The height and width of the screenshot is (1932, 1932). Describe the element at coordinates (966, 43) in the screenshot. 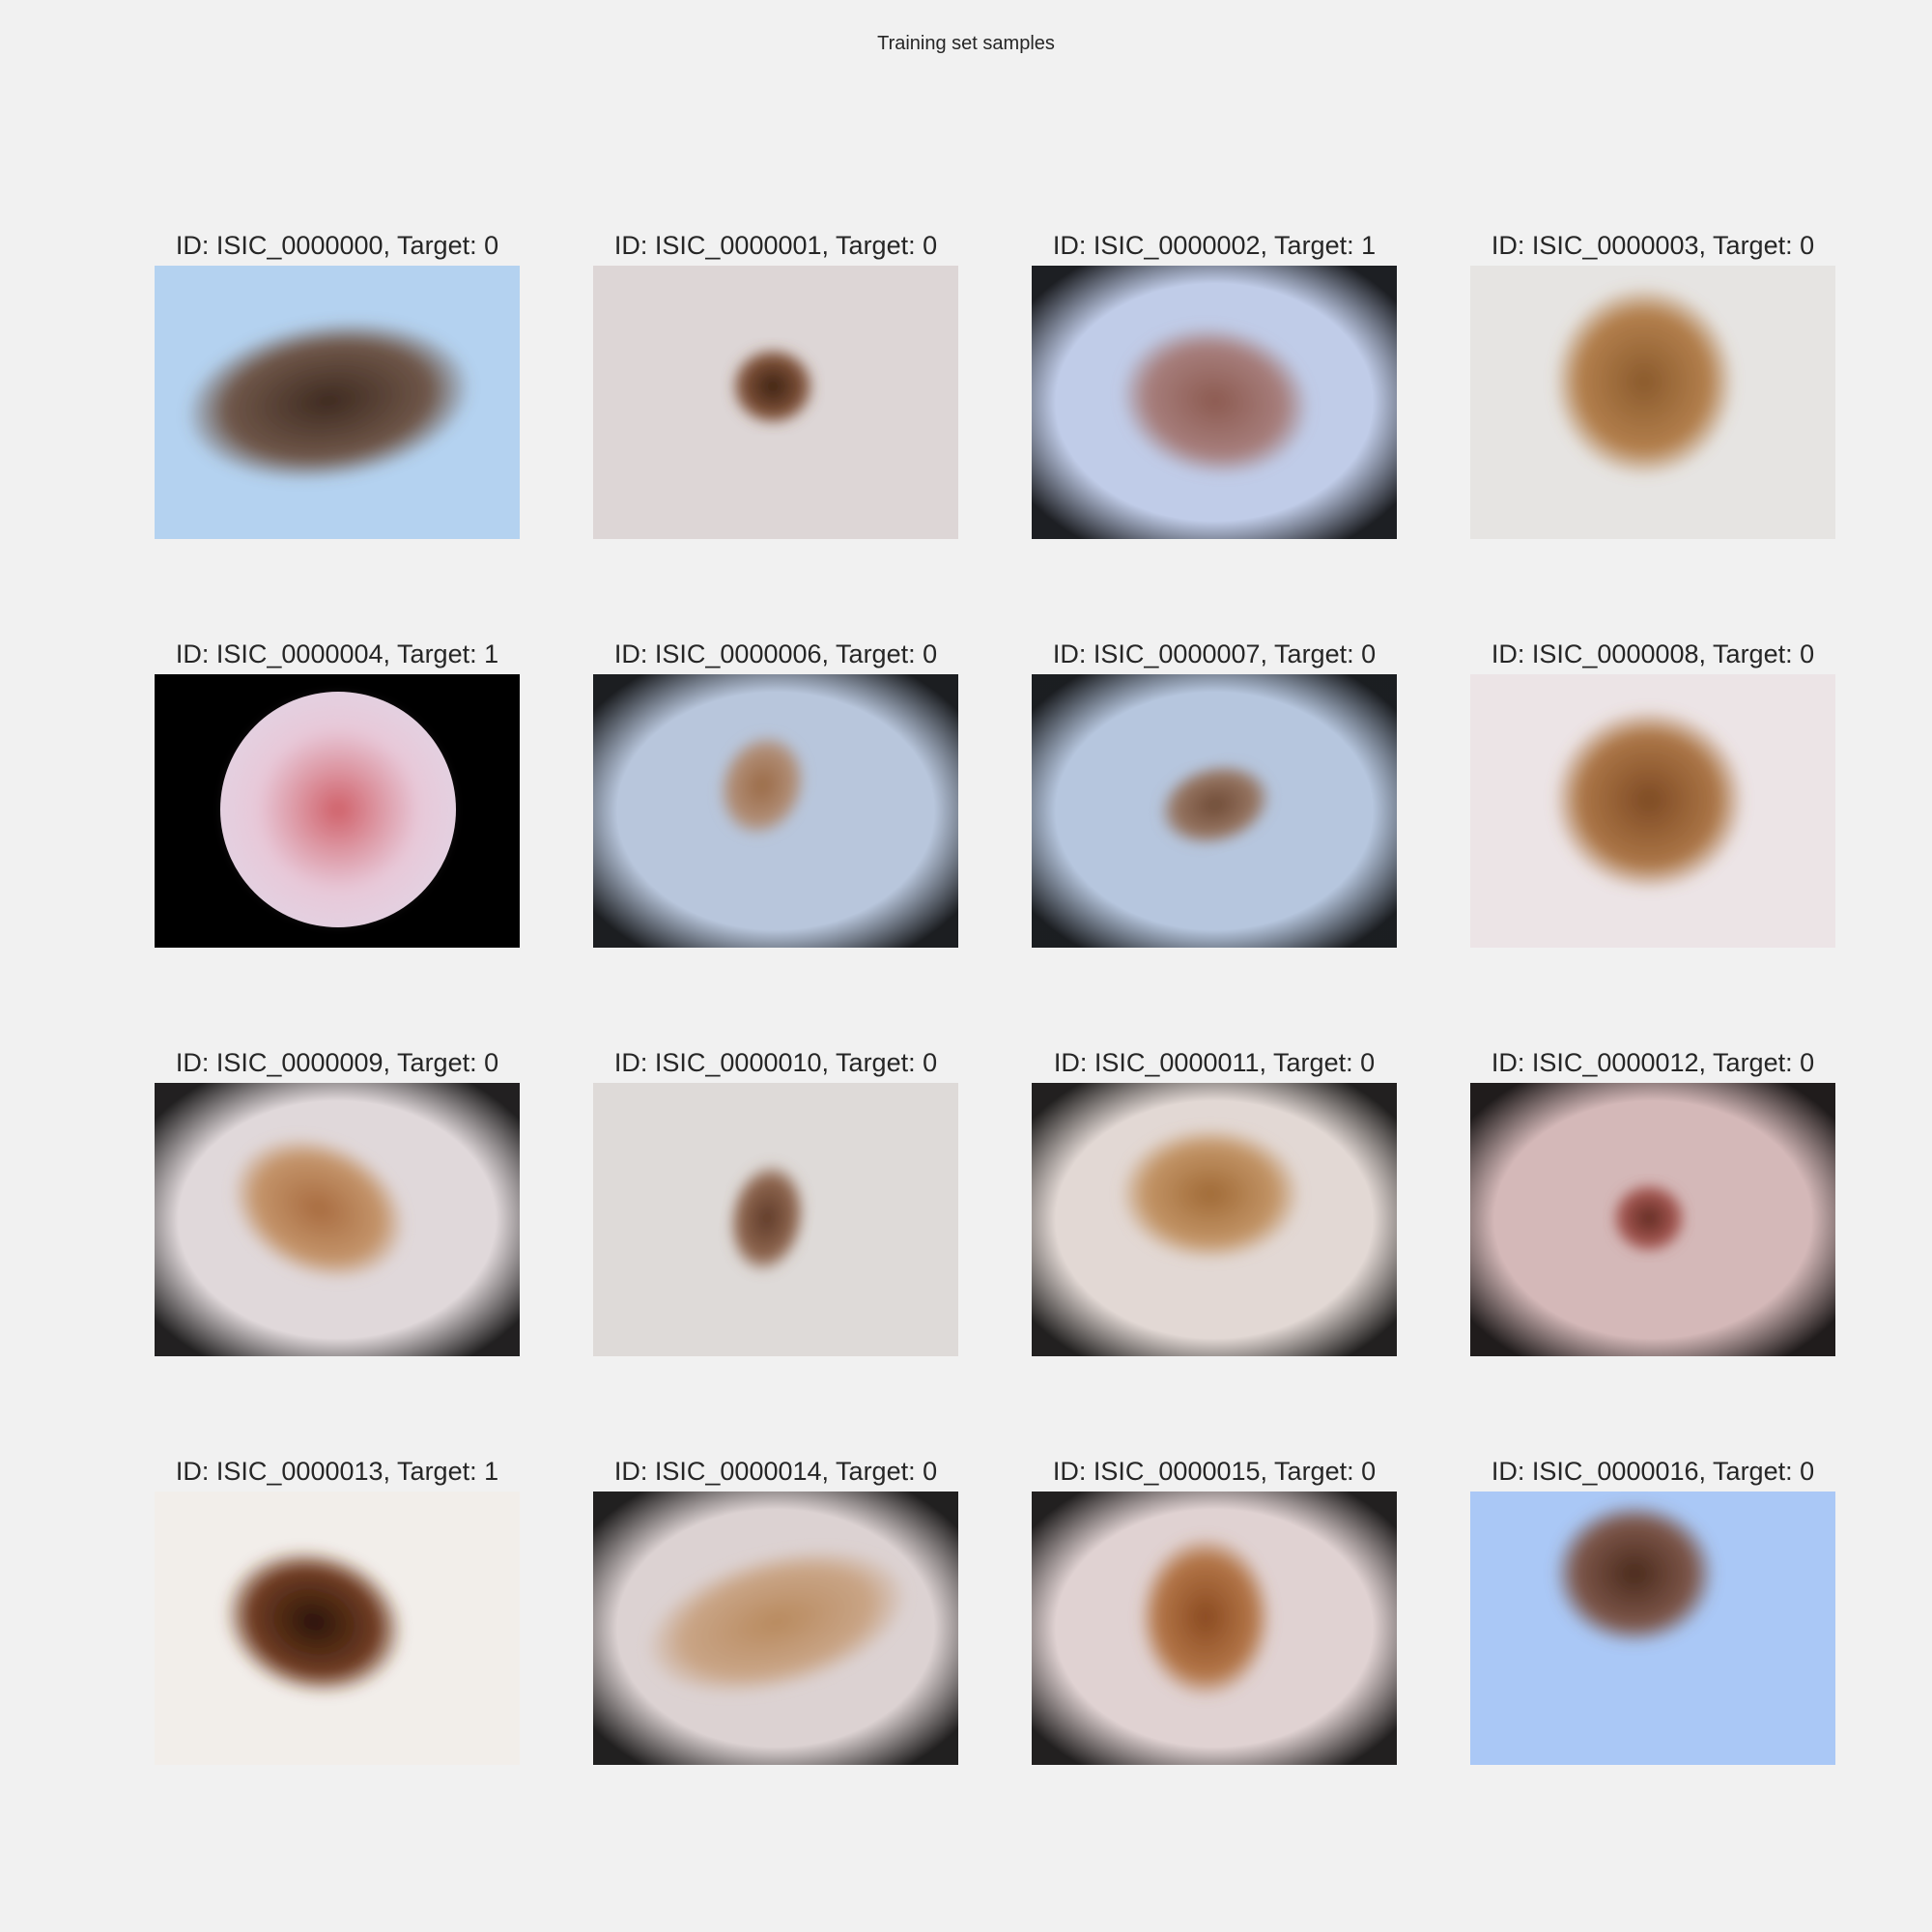

I see `figure-title: Training set samples` at that location.